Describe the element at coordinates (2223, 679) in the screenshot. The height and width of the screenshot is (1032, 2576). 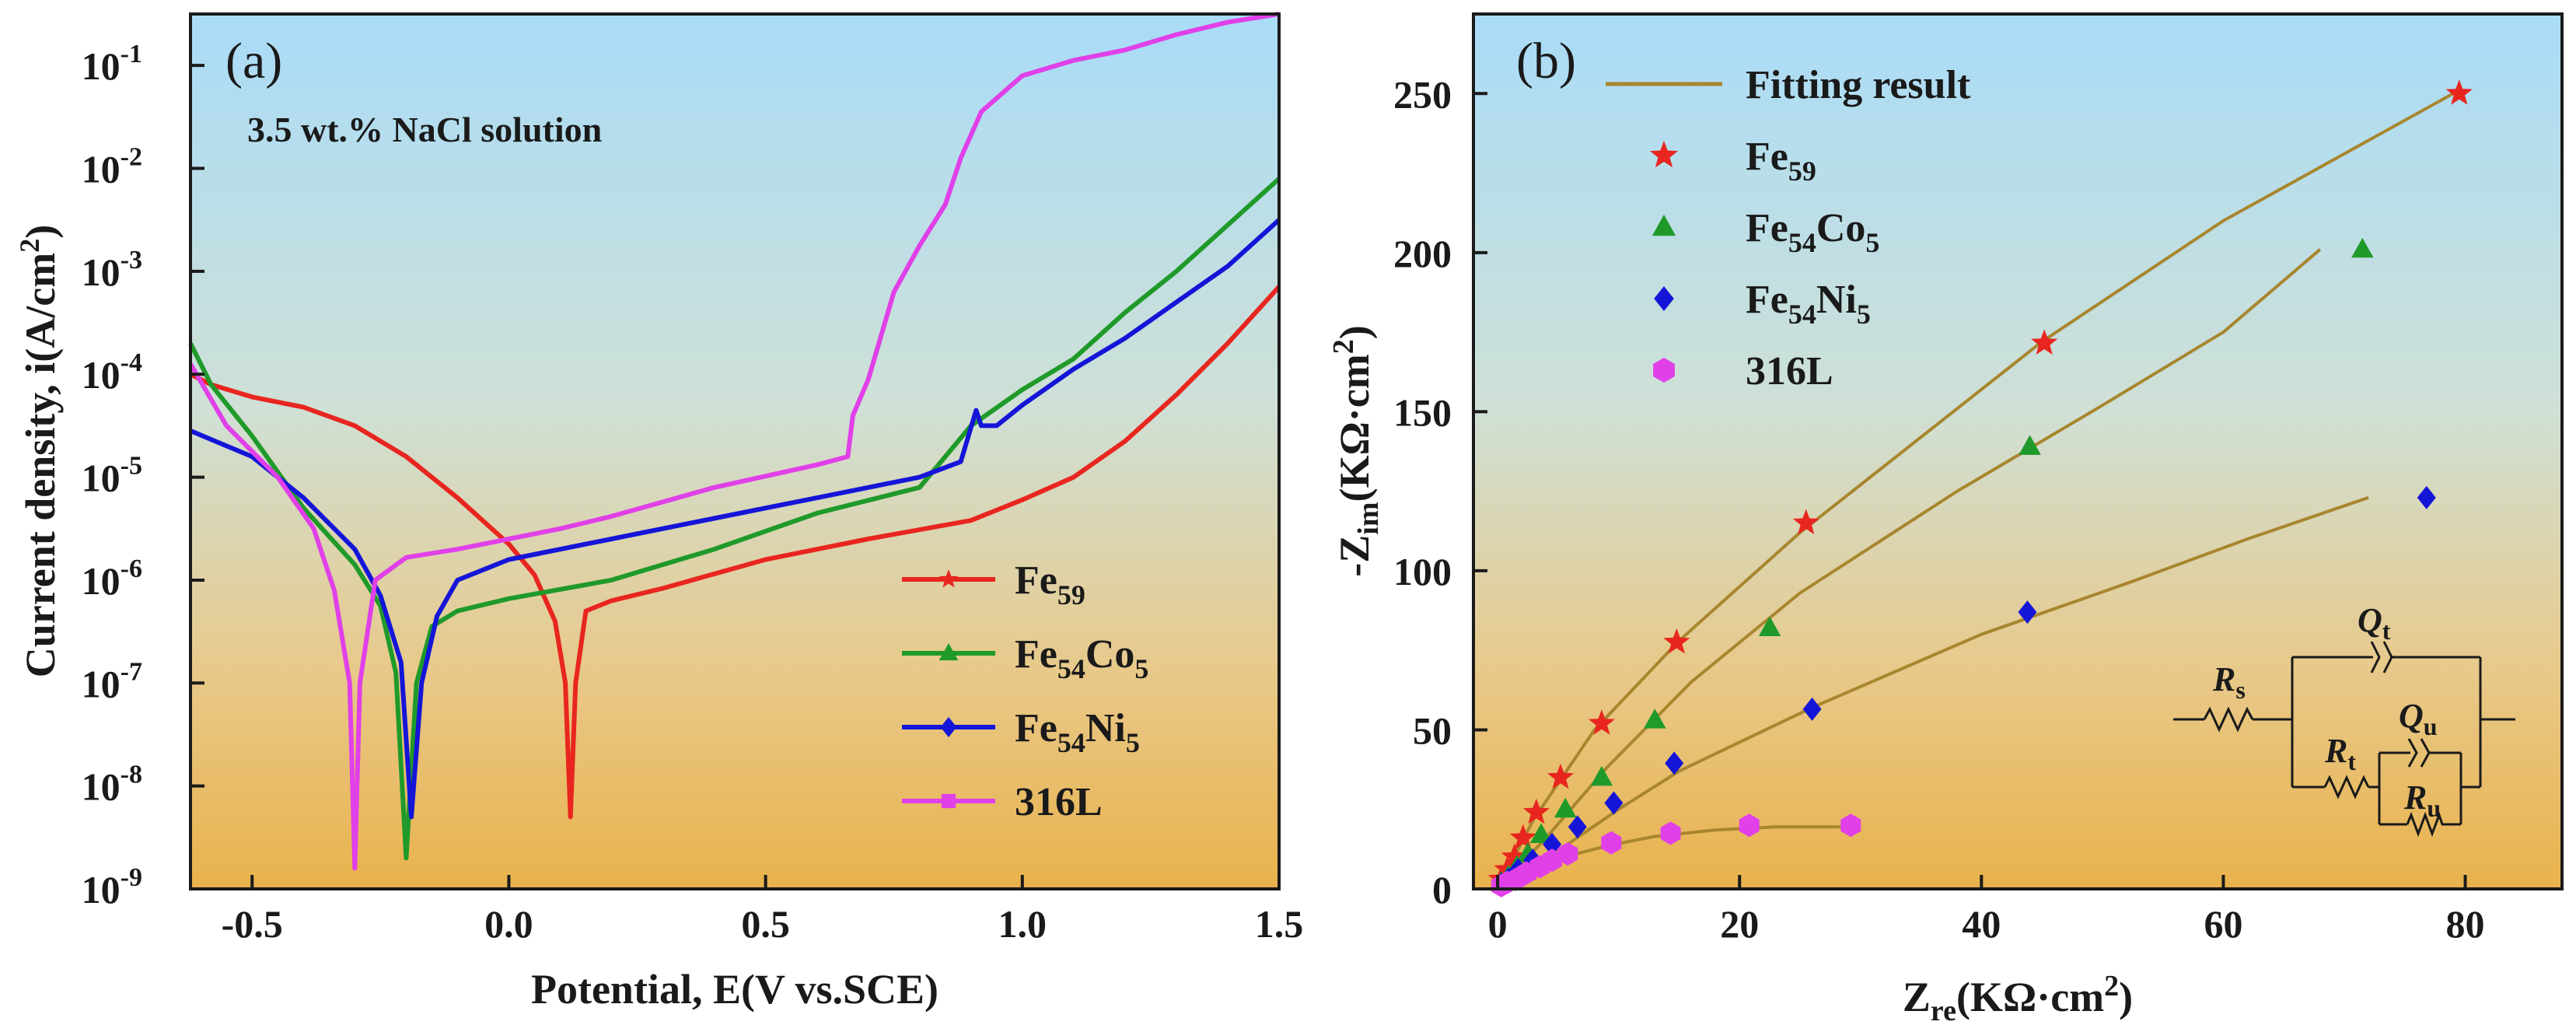
I see `circuit-label-rs-main: R` at that location.